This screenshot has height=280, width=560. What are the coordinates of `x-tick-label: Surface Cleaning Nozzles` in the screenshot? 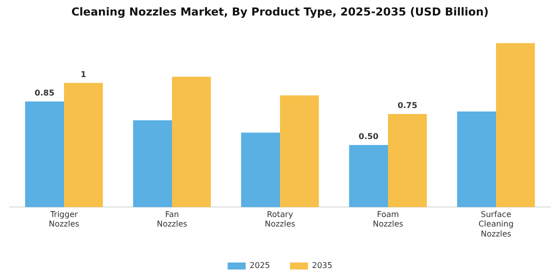 It's located at (496, 224).